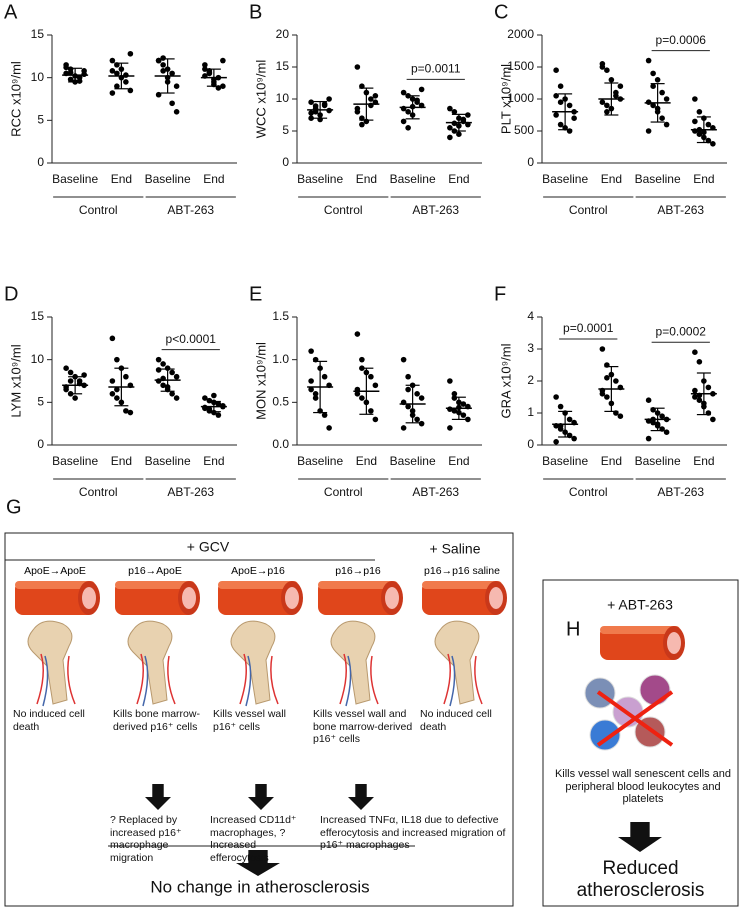 This screenshot has width=744, height=916. Describe the element at coordinates (501, 12) in the screenshot. I see `panel-letter: C` at that location.